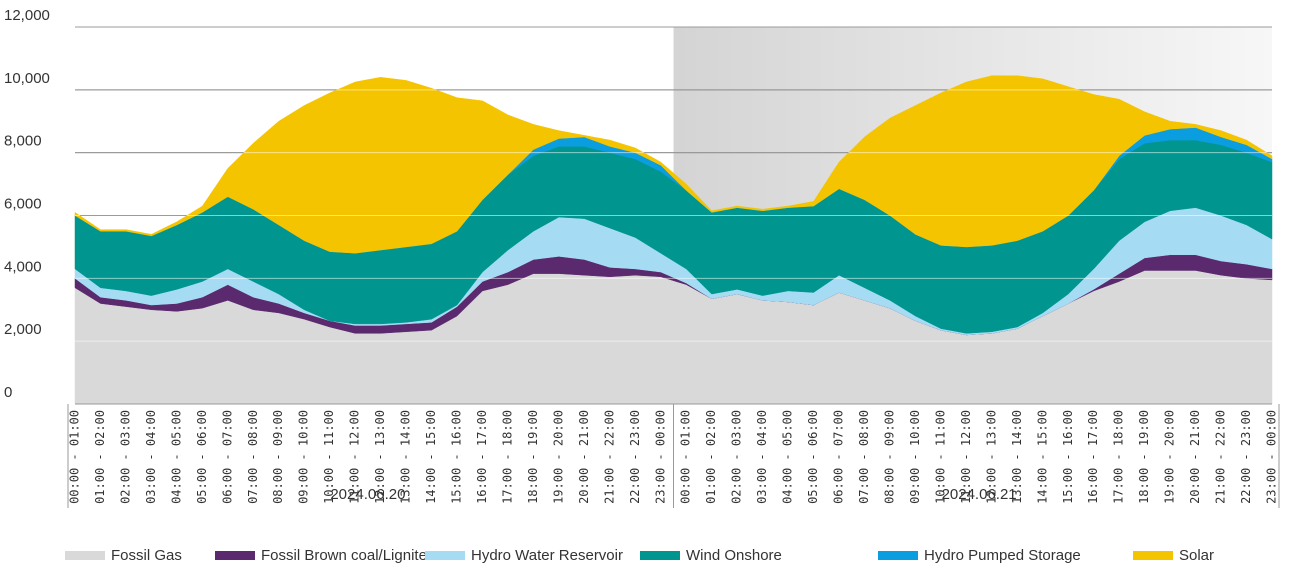 This screenshot has width=1300, height=570. I want to click on y-tick-label: 12,000, so click(27, 15).